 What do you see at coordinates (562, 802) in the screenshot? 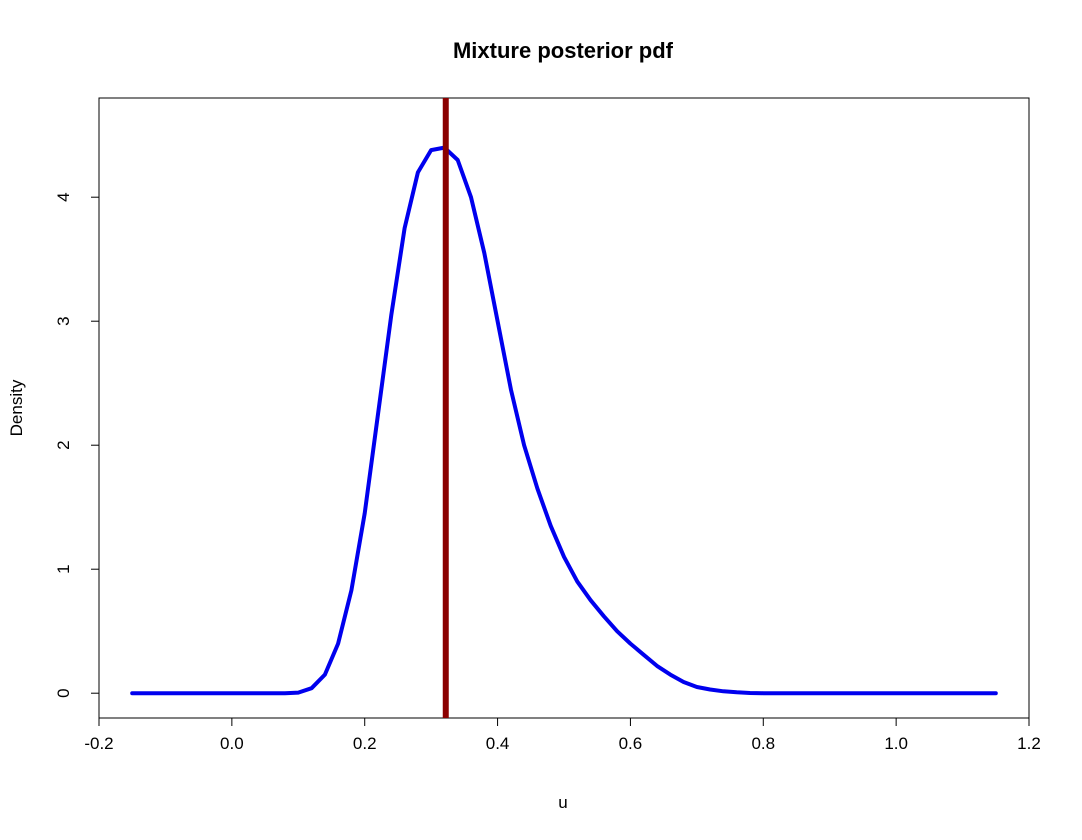
I see `x-axis-label: u` at bounding box center [562, 802].